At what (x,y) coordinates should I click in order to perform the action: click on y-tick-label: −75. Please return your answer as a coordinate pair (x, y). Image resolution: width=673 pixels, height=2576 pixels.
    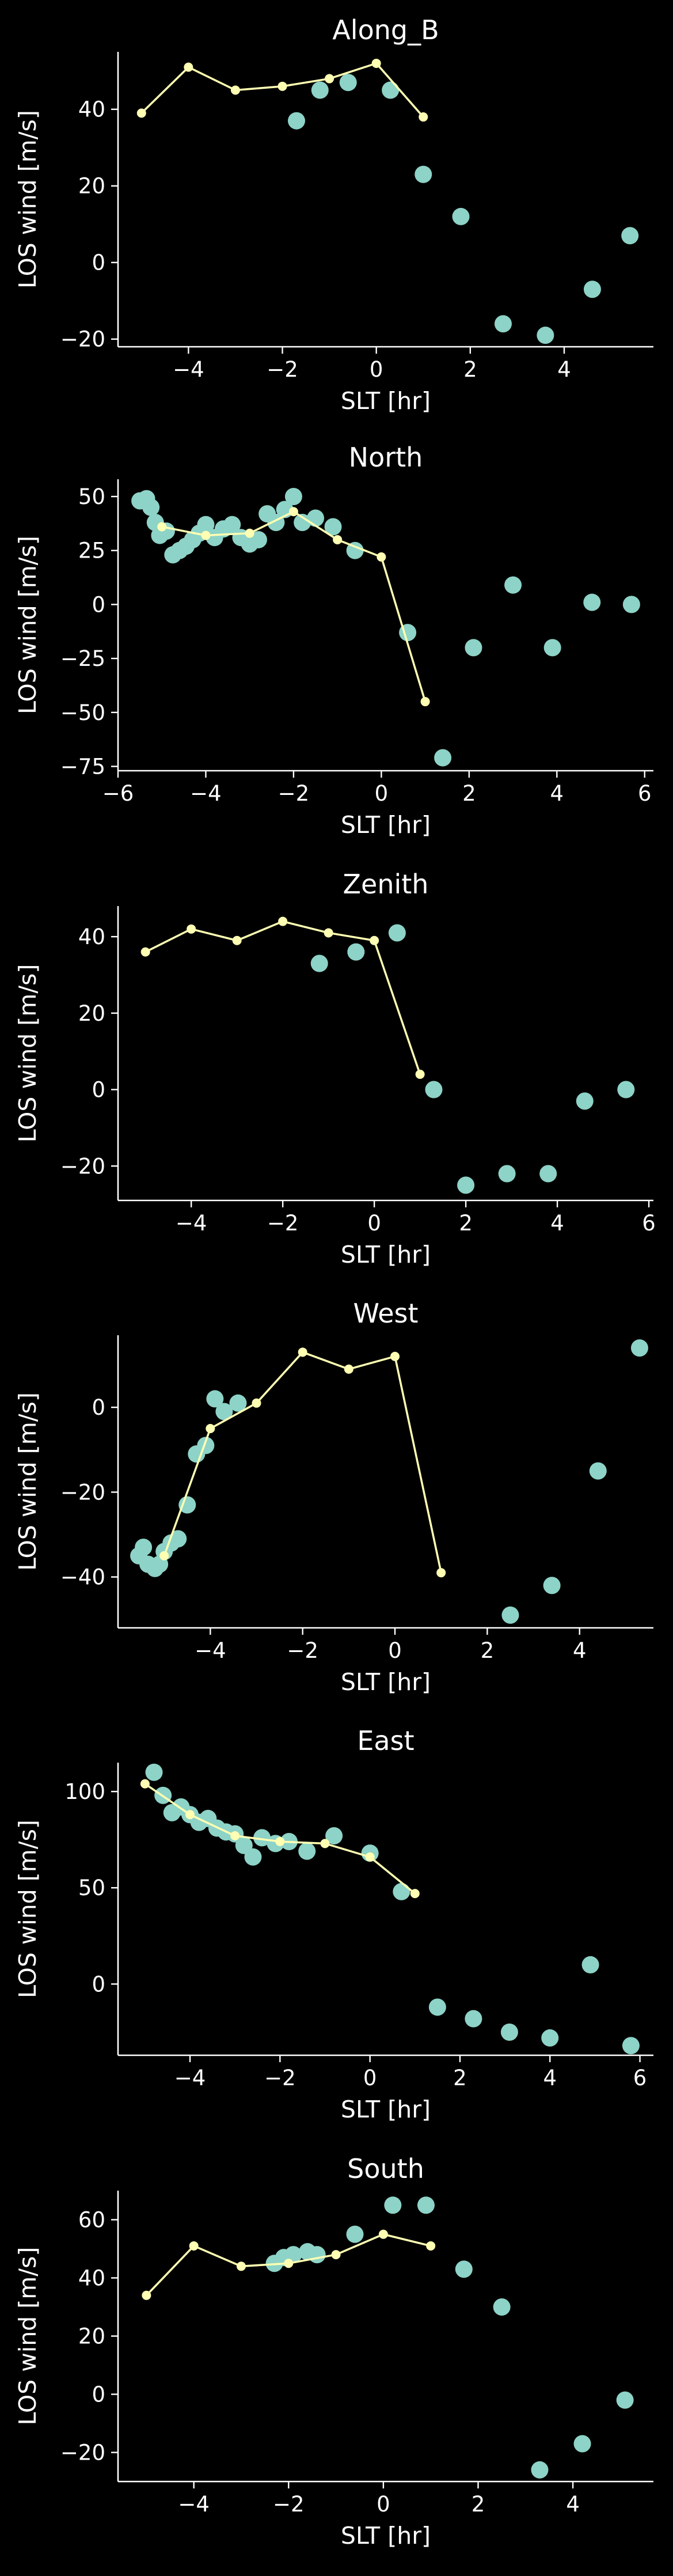
    Looking at the image, I should click on (82, 767).